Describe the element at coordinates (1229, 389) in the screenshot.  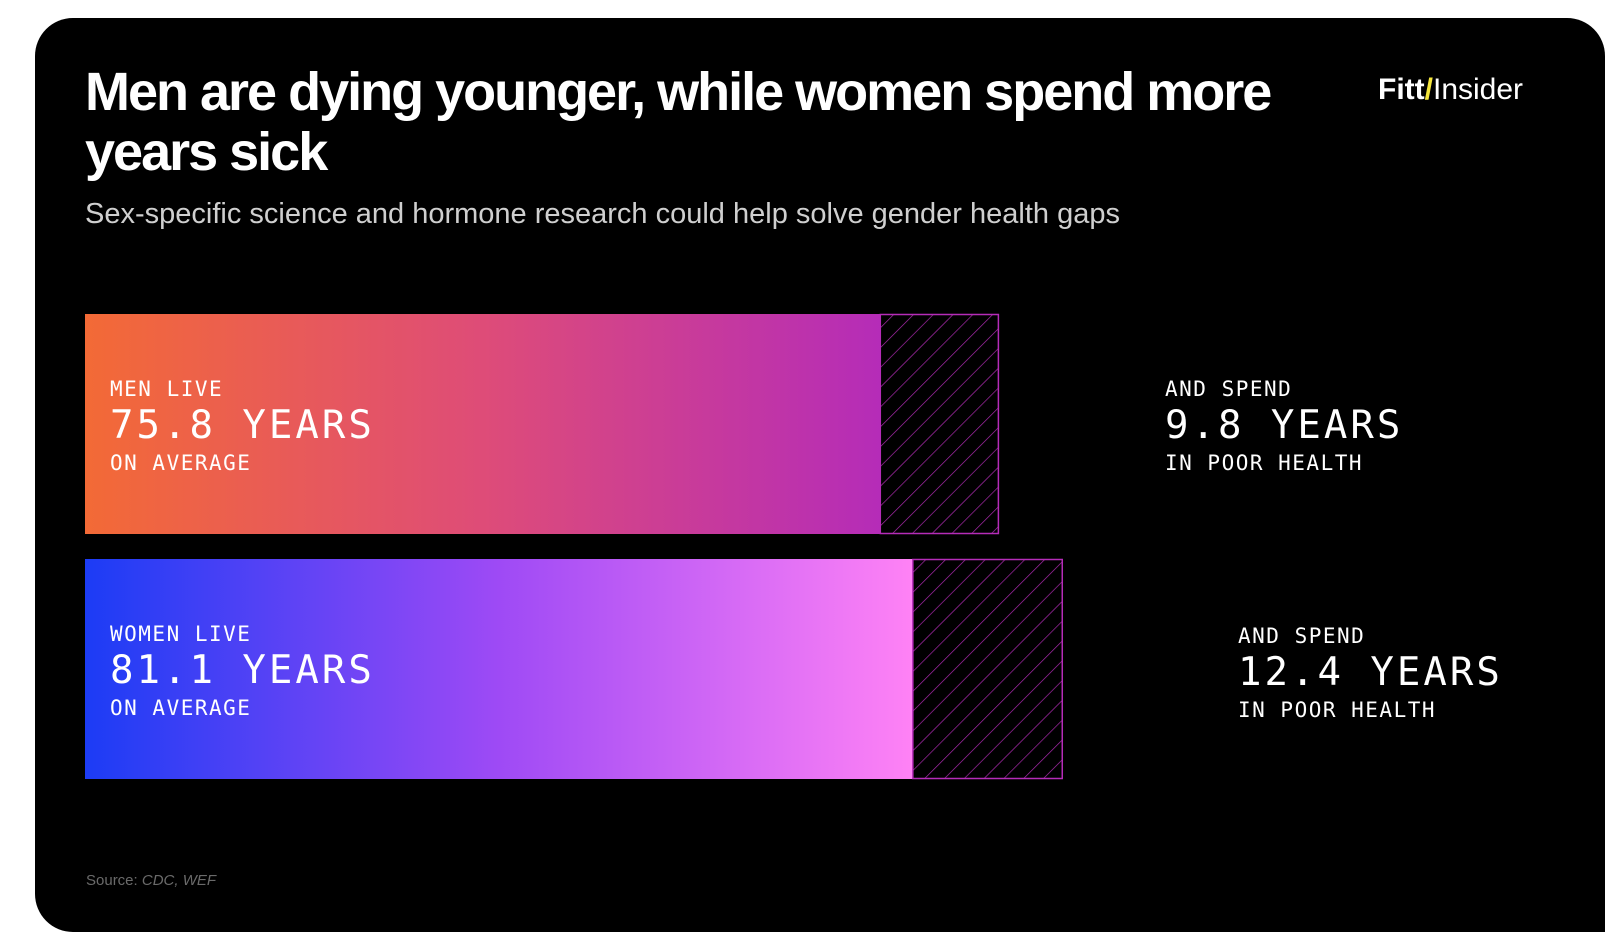
I see `men-side-top: AND SPEND` at that location.